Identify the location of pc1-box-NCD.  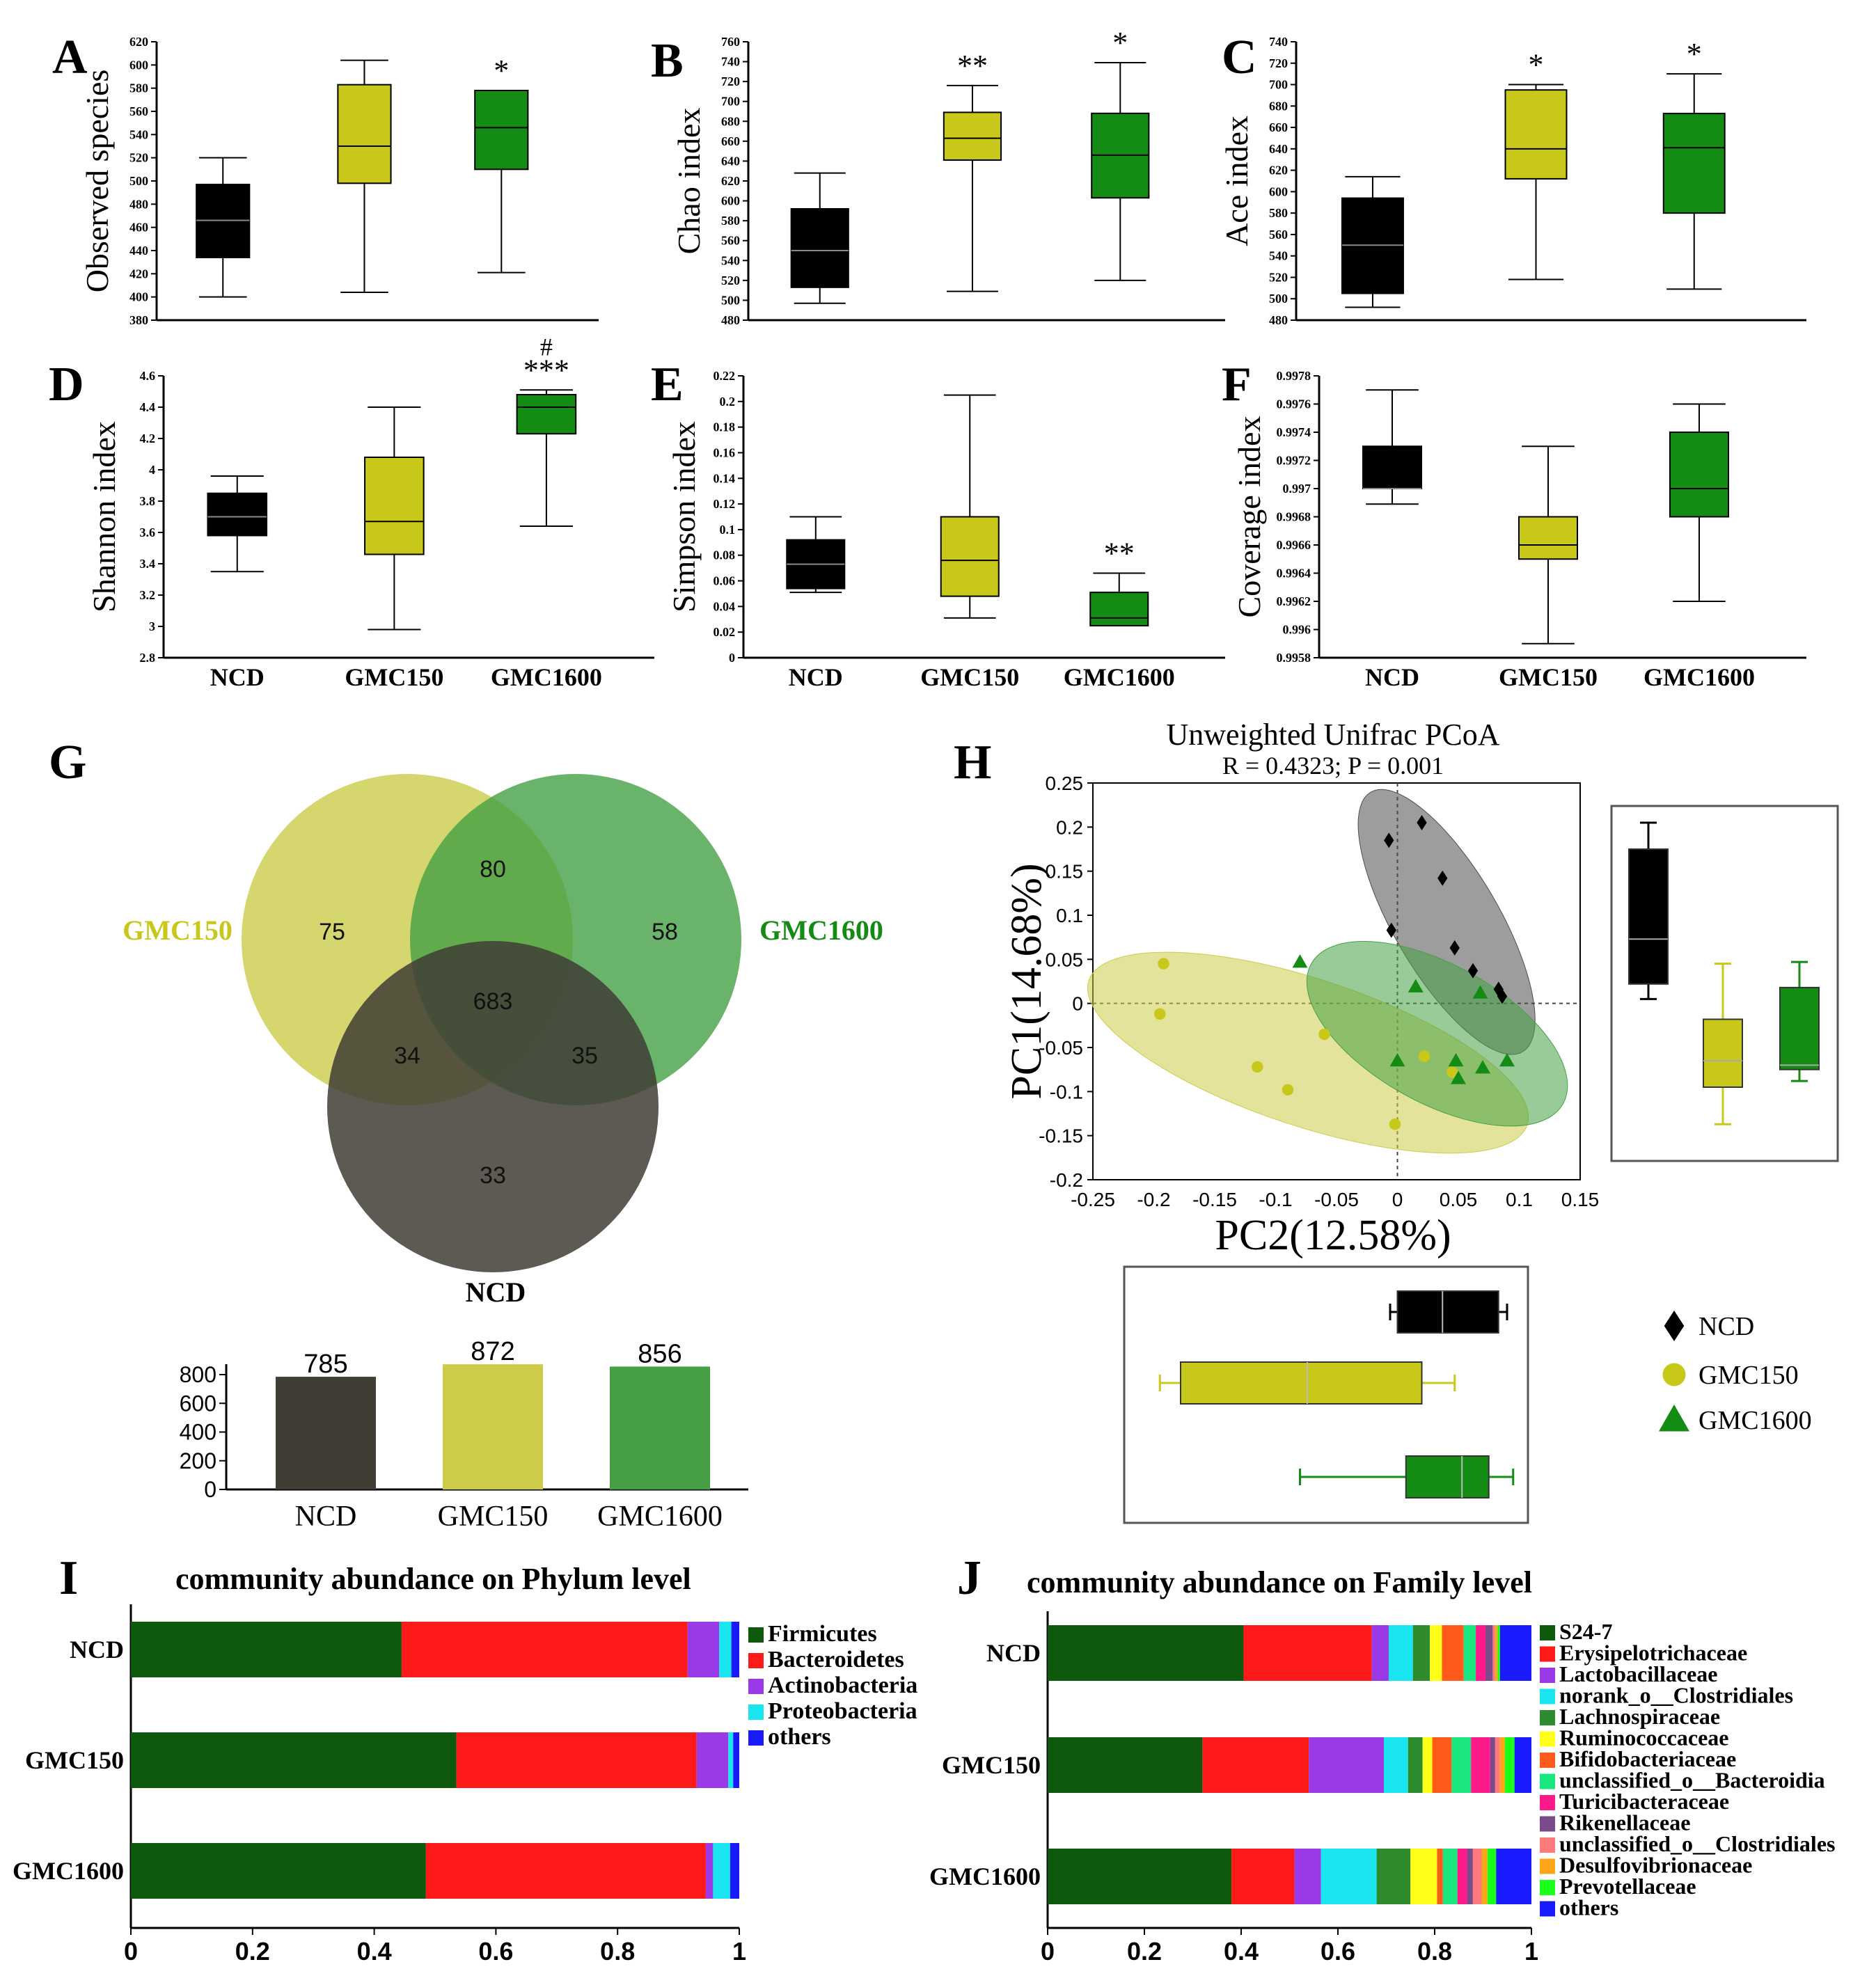
(1649, 911).